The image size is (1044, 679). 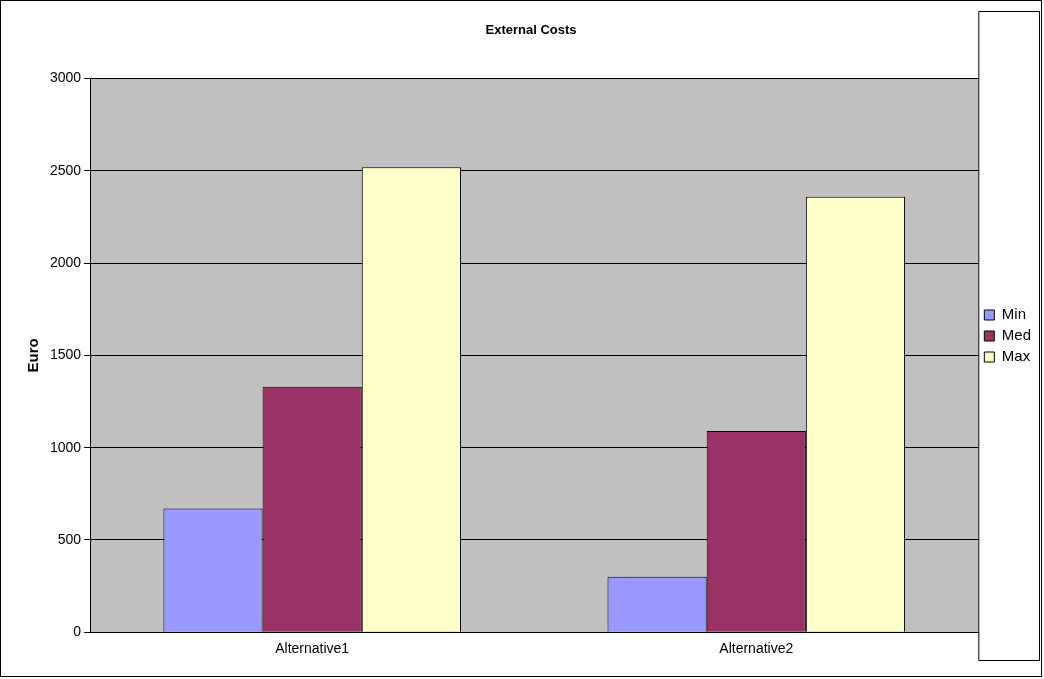 What do you see at coordinates (65, 77) in the screenshot?
I see `y-tick-label: 3000` at bounding box center [65, 77].